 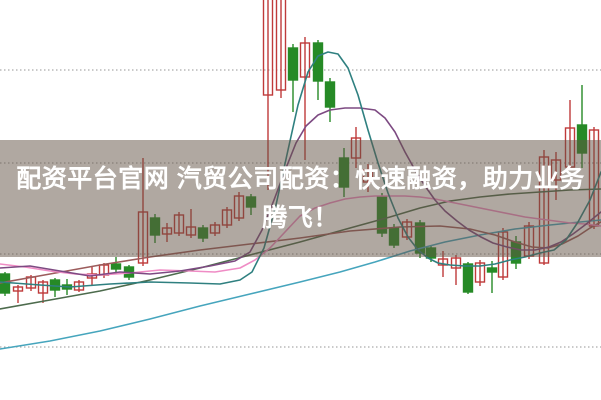 I want to click on banner-title-line1: 配资平台官网 汽贸公司配资：快速融资，助力业务, so click(x=300, y=179).